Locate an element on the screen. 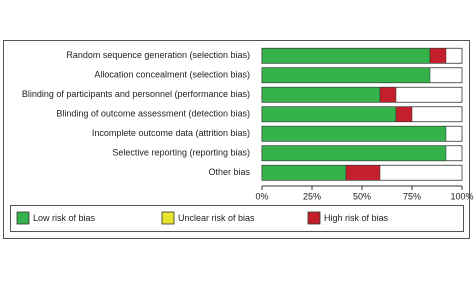 This screenshot has width=474, height=308. category-label: Incomplete outcome data (attrition bias) is located at coordinates (171, 133).